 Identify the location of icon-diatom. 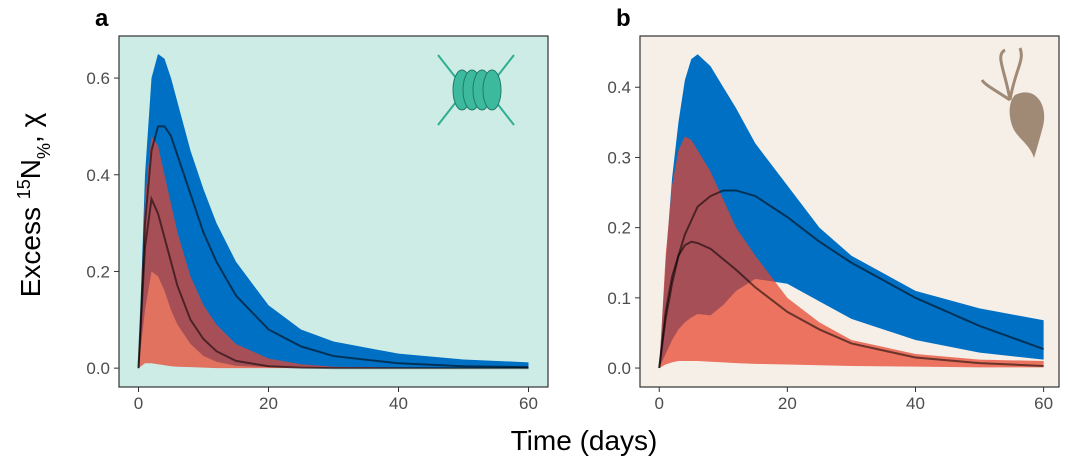
(476, 90).